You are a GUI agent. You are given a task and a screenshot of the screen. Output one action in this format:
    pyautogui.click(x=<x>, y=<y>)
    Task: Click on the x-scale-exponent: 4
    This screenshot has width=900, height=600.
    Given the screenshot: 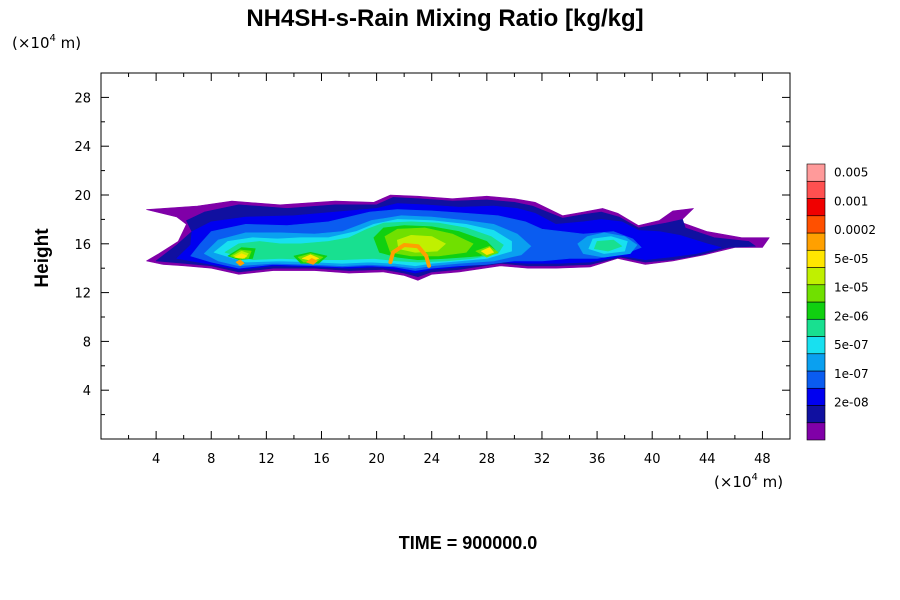 What is the action you would take?
    pyautogui.click(x=755, y=477)
    